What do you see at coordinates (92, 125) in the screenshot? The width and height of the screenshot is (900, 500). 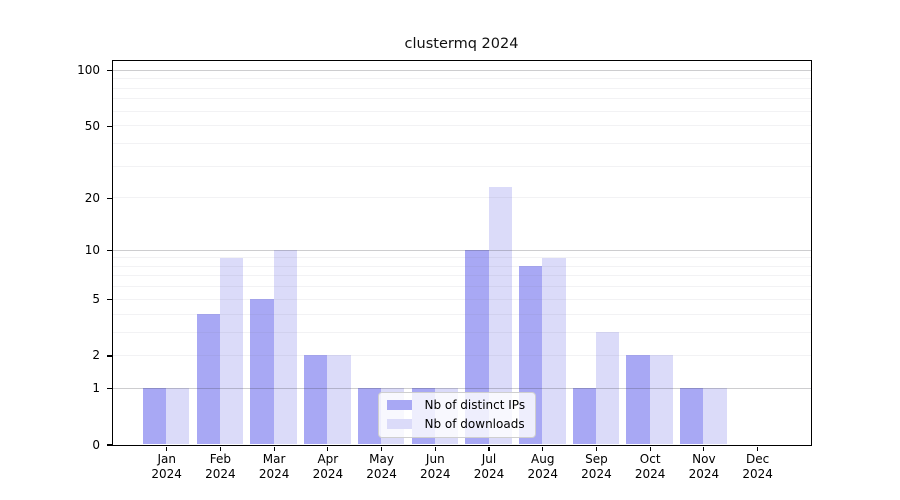 I see `y-tick-label: 50` at bounding box center [92, 125].